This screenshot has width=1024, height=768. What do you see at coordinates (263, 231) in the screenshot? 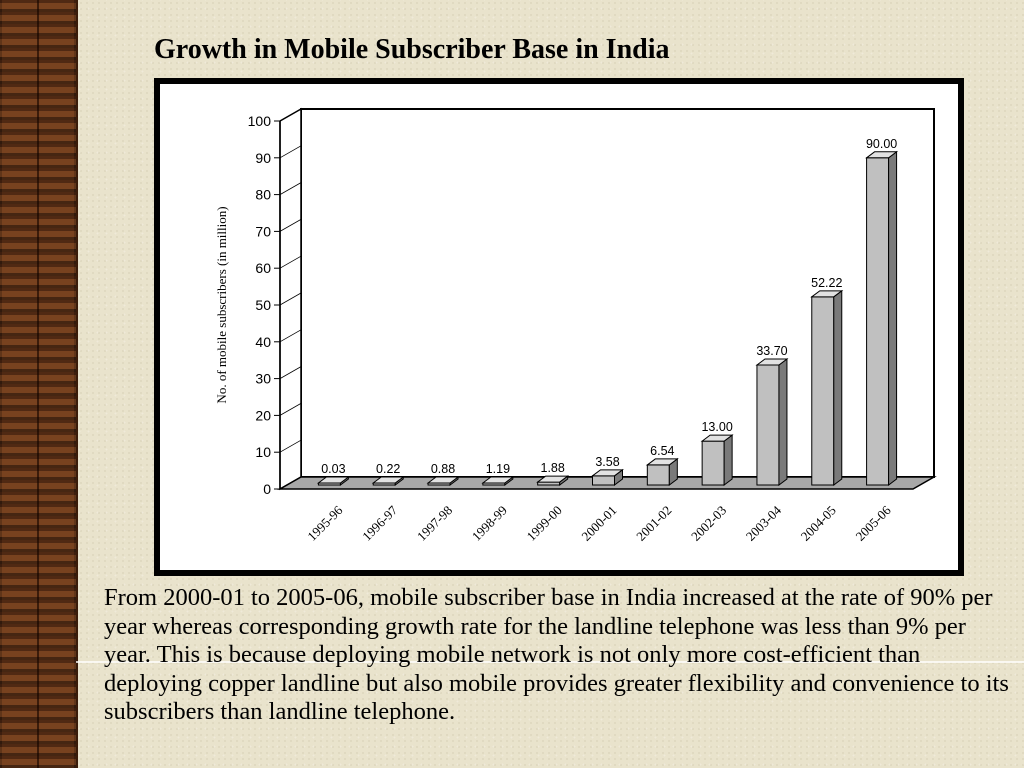
I see `y-tick-label: 70` at bounding box center [263, 231].